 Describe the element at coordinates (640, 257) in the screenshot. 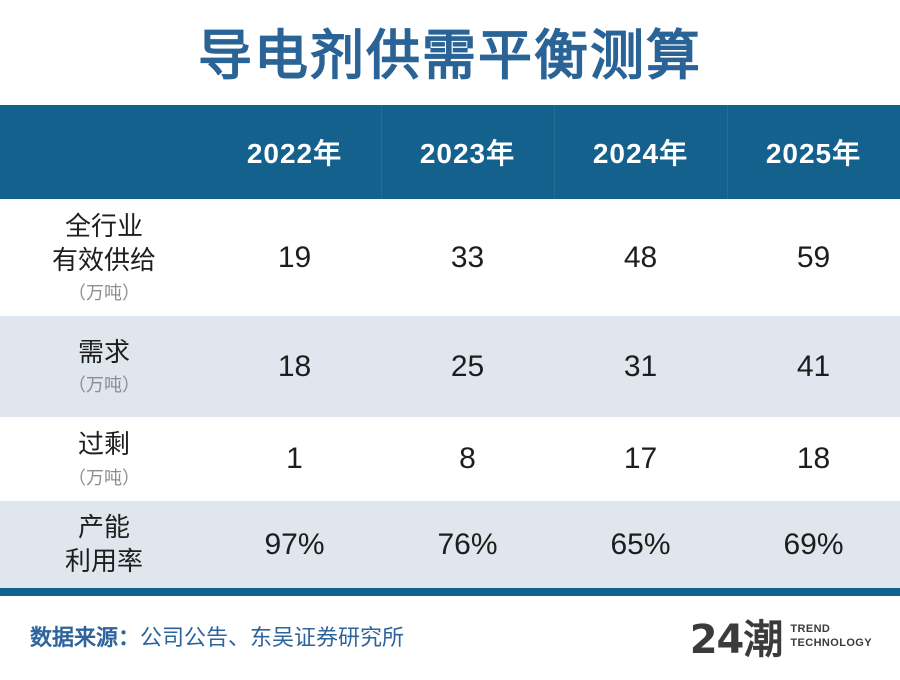

I see `value-cell: 48` at that location.